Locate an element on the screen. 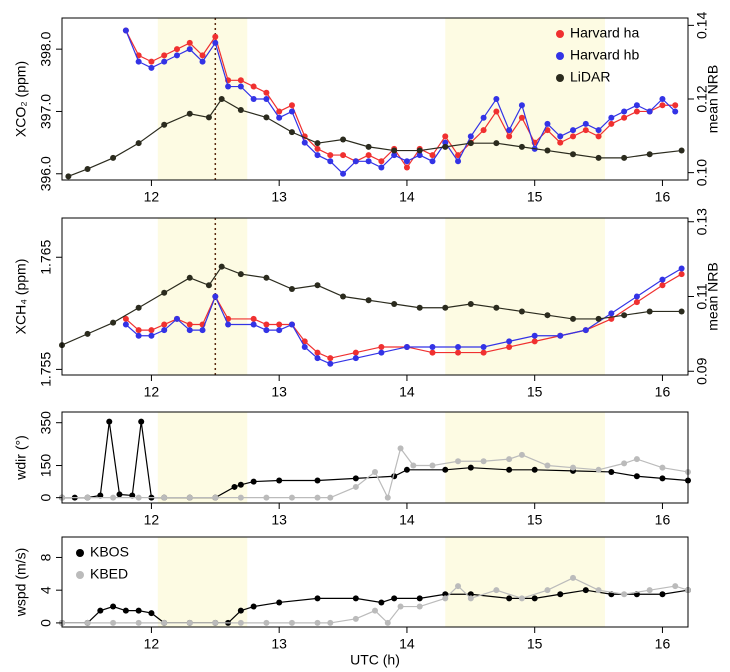 This screenshot has height=672, width=730. plot-frame is located at coordinates (375, 582).